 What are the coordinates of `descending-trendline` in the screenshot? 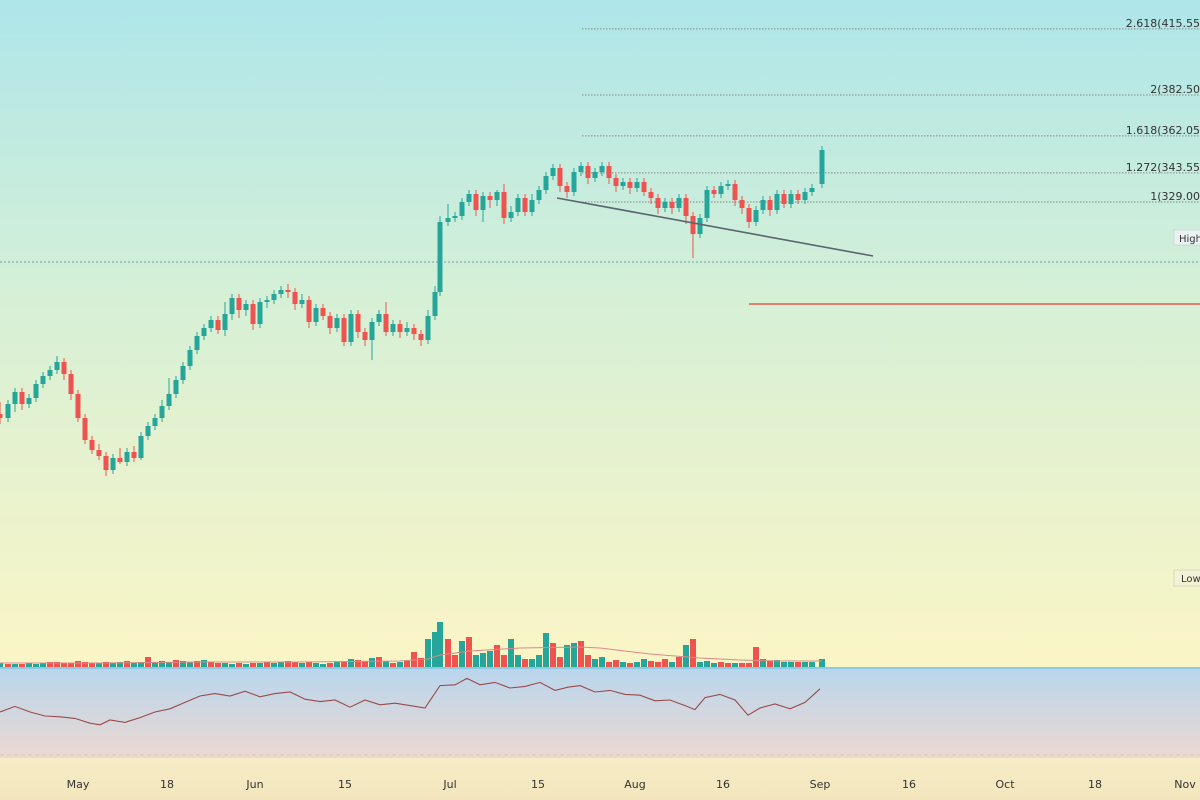 It's located at (715, 227).